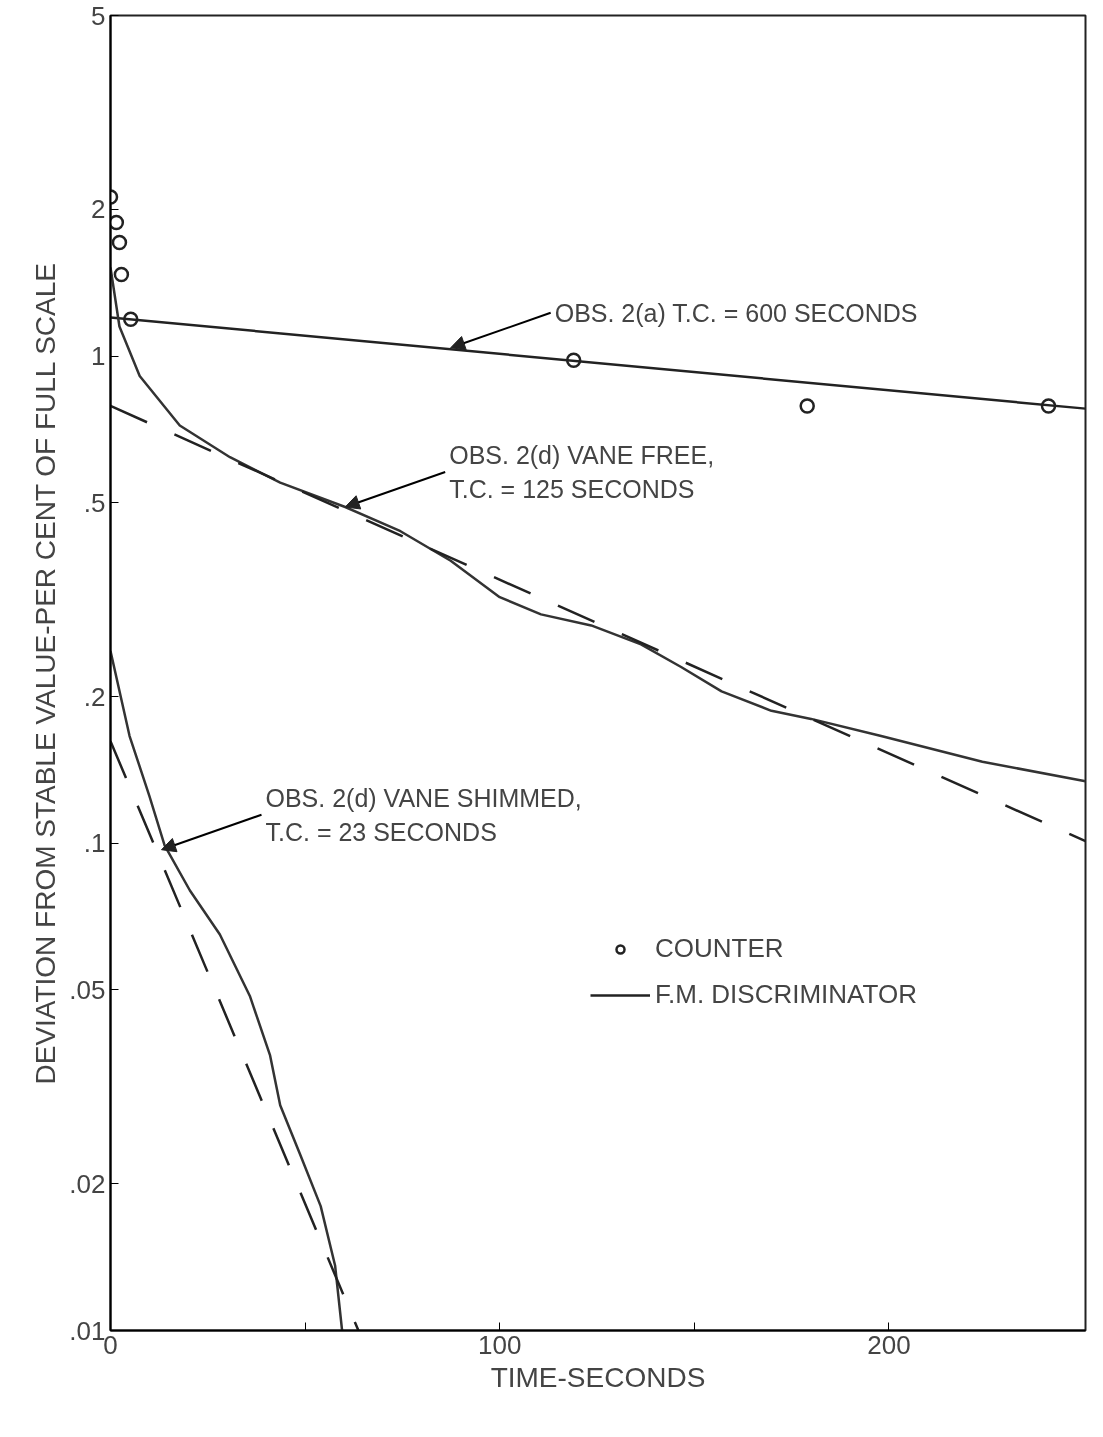  Describe the element at coordinates (719, 948) in the screenshot. I see `legend-label: COUNTER` at that location.